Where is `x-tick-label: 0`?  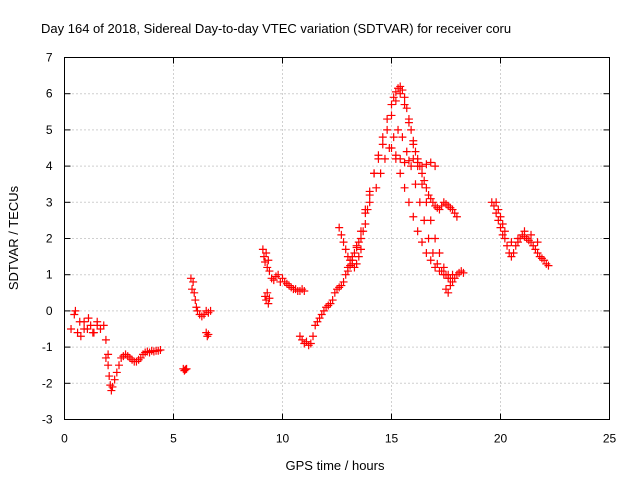
x-tick-label: 0 is located at coordinates (64, 439).